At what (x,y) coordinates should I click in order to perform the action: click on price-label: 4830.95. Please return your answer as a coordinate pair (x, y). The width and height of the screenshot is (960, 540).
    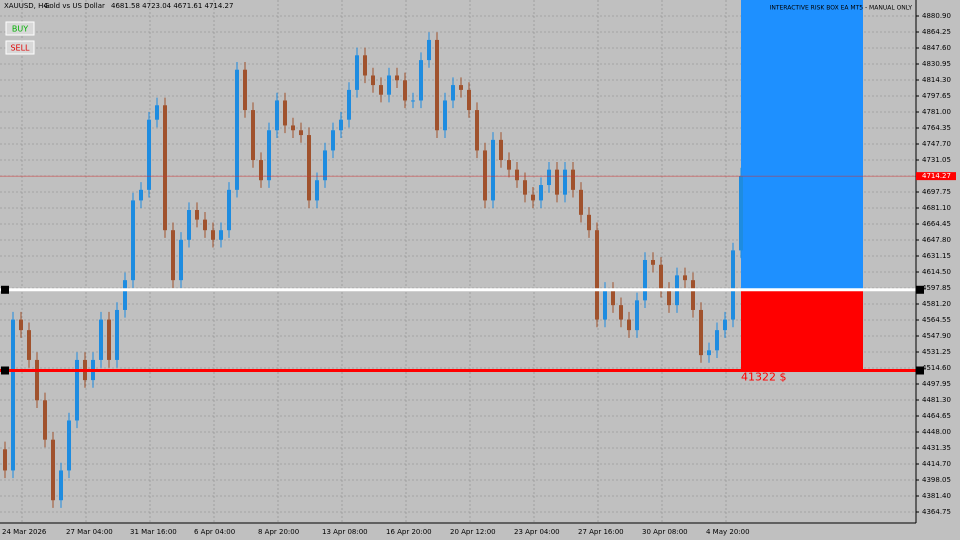
    Looking at the image, I should click on (936, 64).